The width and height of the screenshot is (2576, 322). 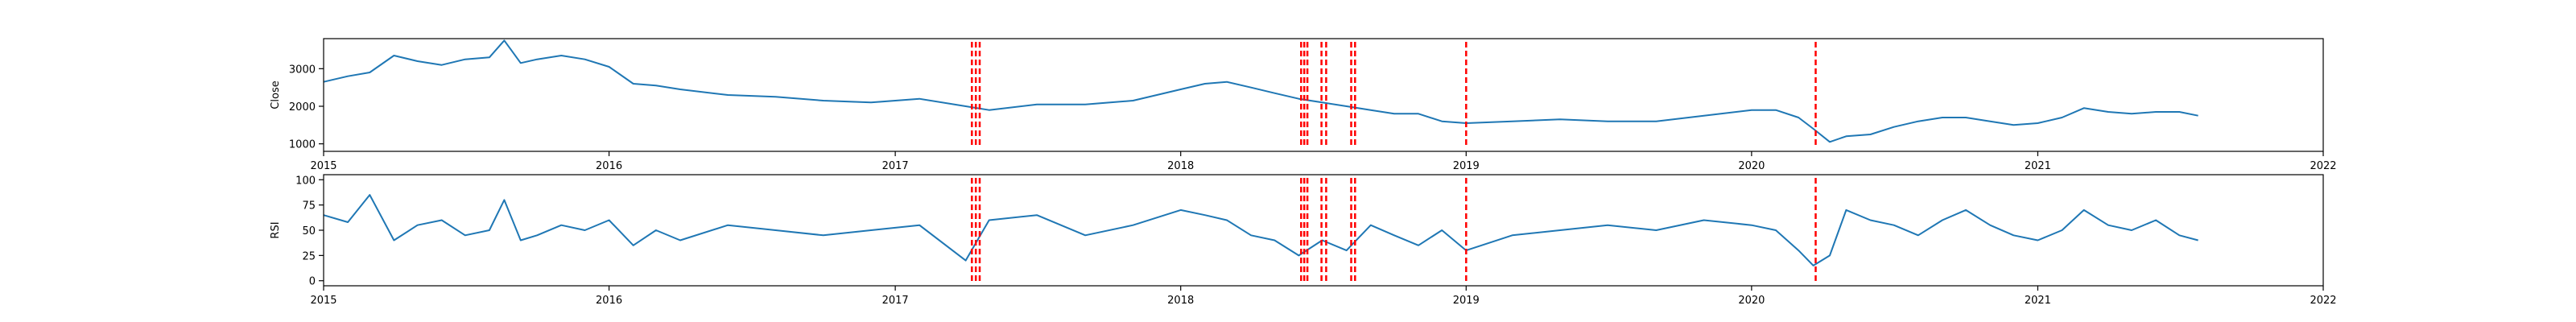 What do you see at coordinates (302, 107) in the screenshot?
I see `y-tick-label: 2000` at bounding box center [302, 107].